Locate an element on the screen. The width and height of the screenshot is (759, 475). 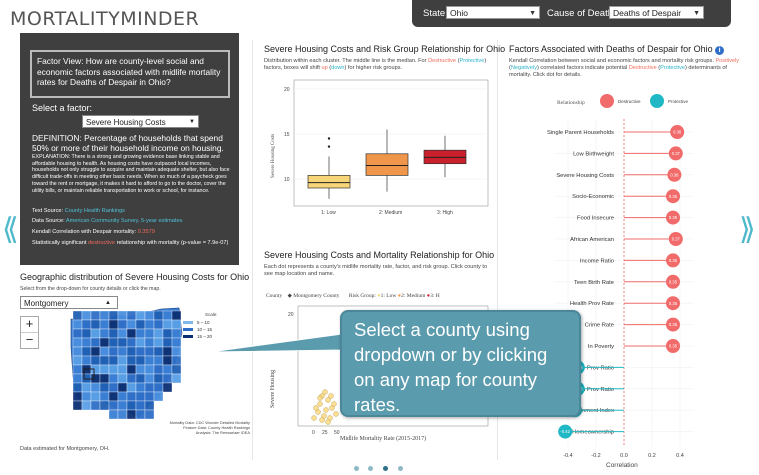
pager-dot-3-active is located at coordinates (385, 468).